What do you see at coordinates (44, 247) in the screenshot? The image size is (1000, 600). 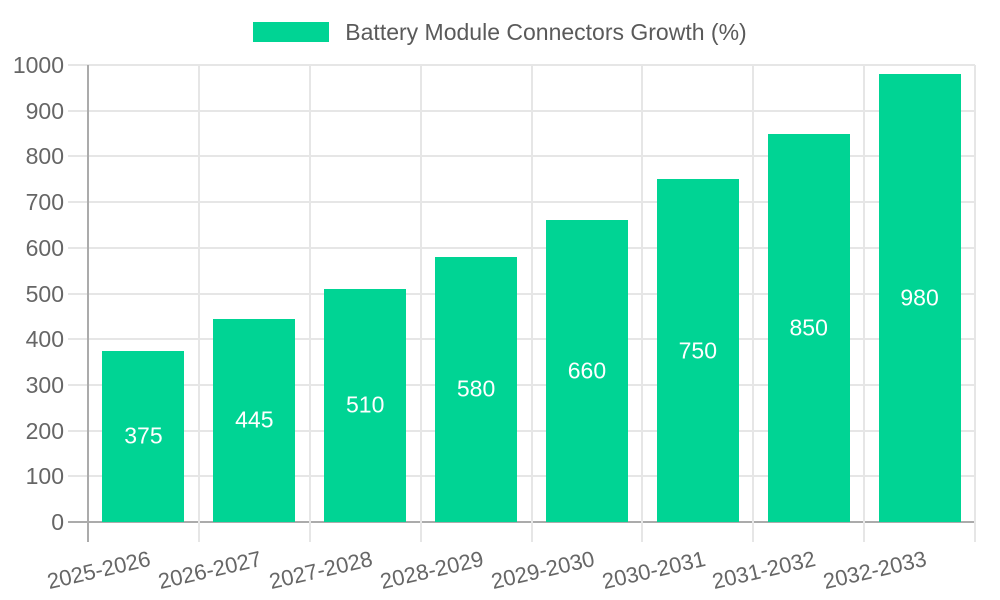 I see `y-tick-label: 600` at bounding box center [44, 247].